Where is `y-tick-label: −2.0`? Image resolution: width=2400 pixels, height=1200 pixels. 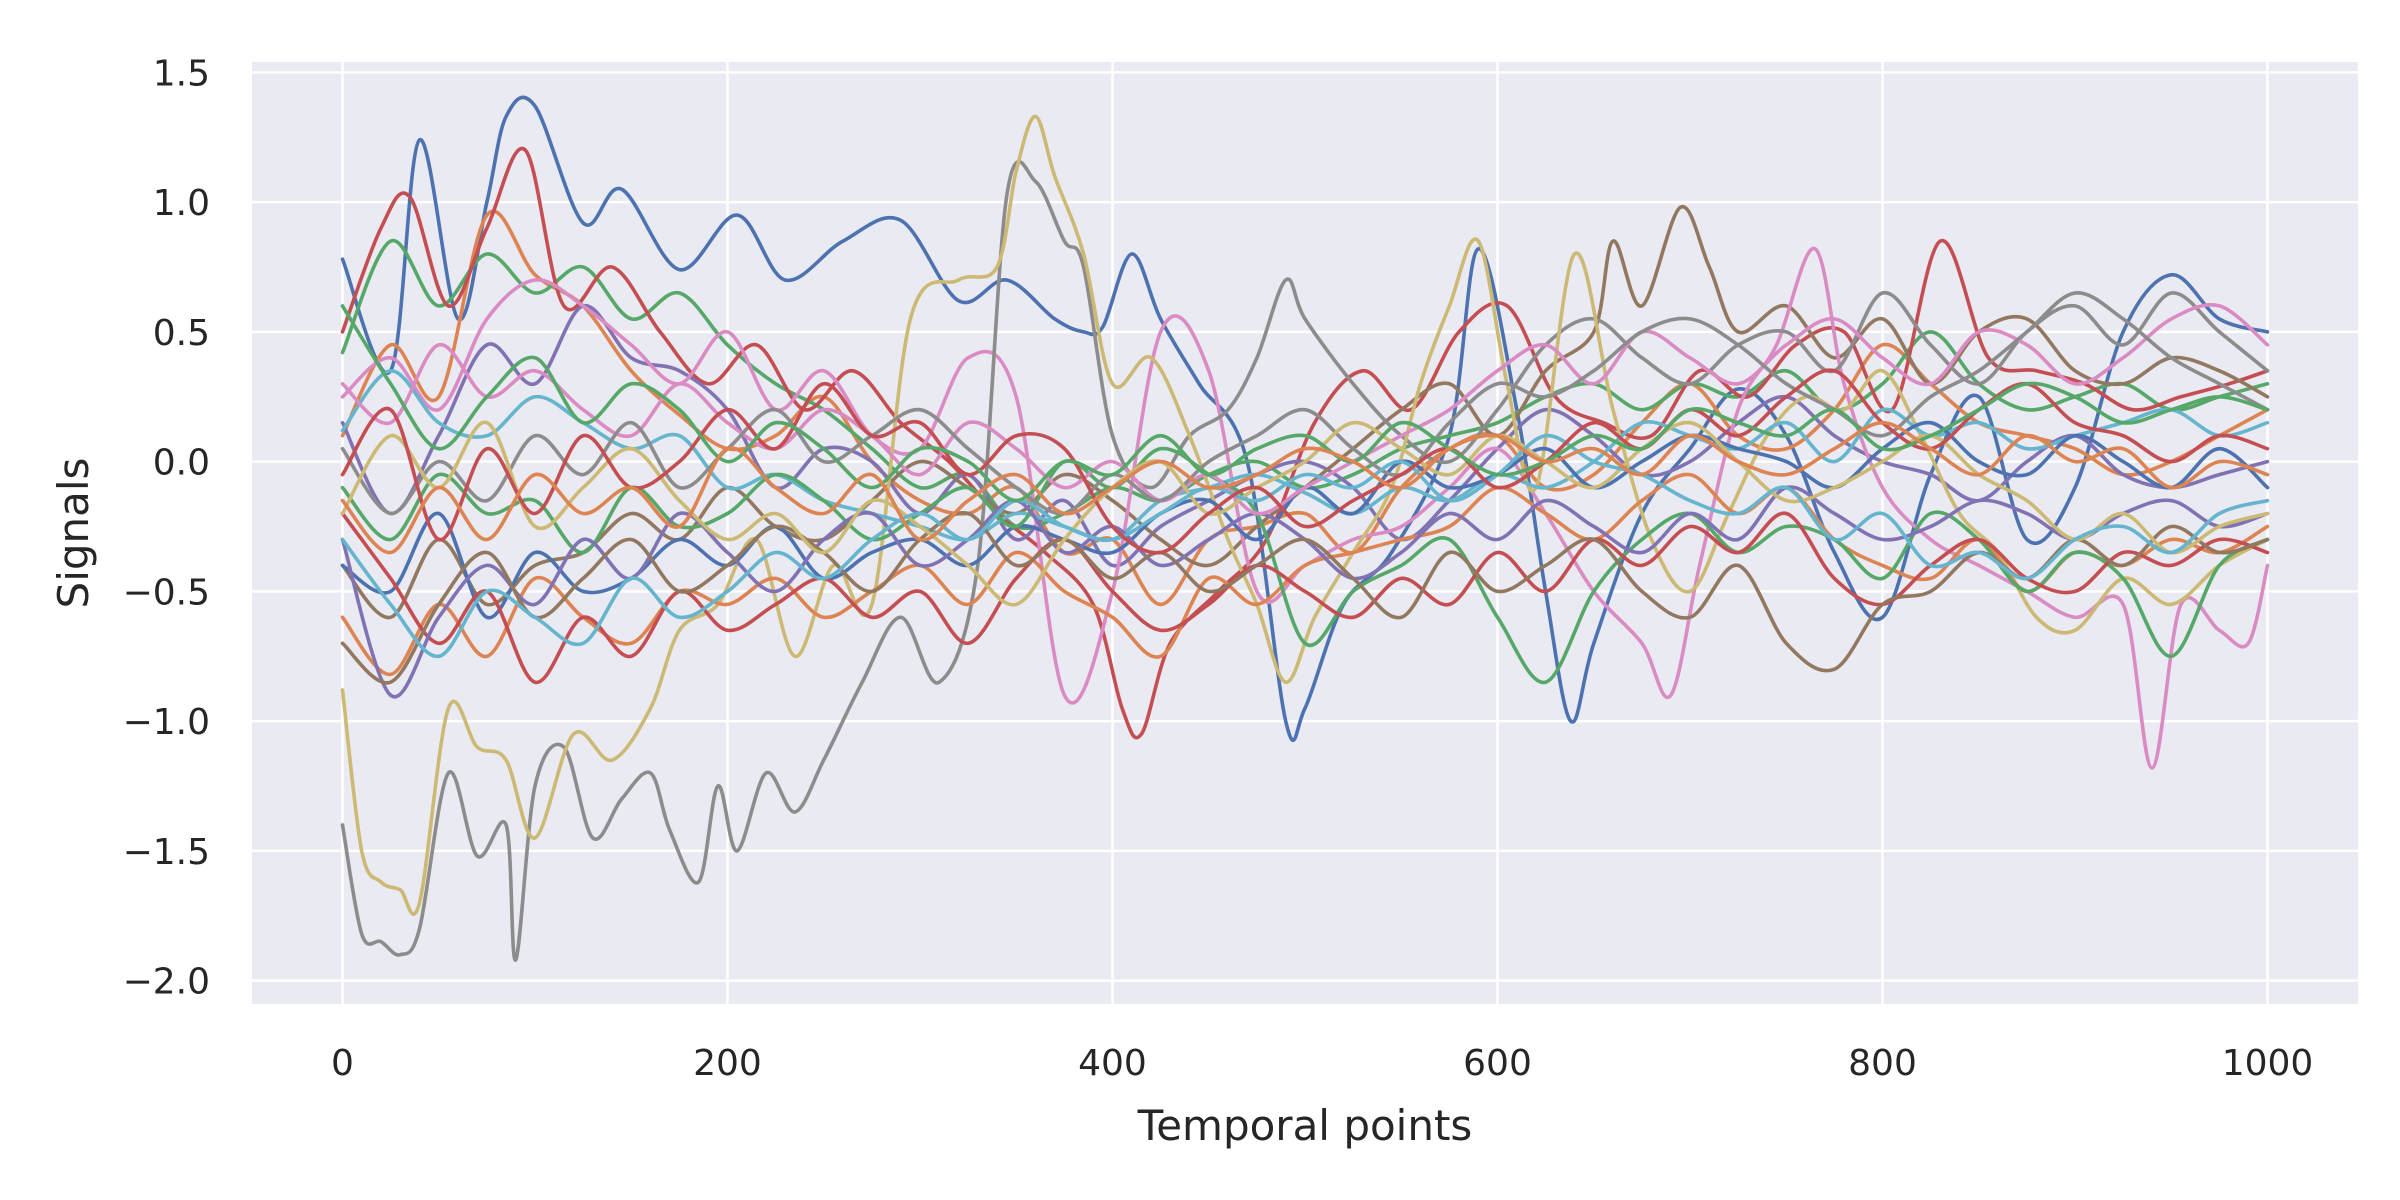
y-tick-label: −2.0 is located at coordinates (166, 982).